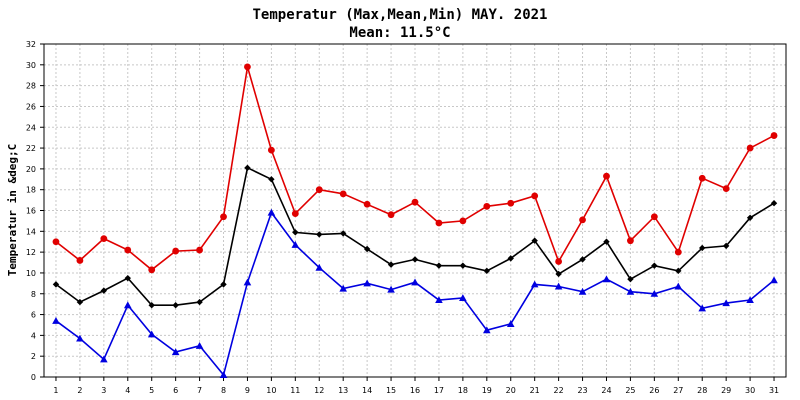  Describe the element at coordinates (223, 390) in the screenshot. I see `x-tick-label: 8` at that location.